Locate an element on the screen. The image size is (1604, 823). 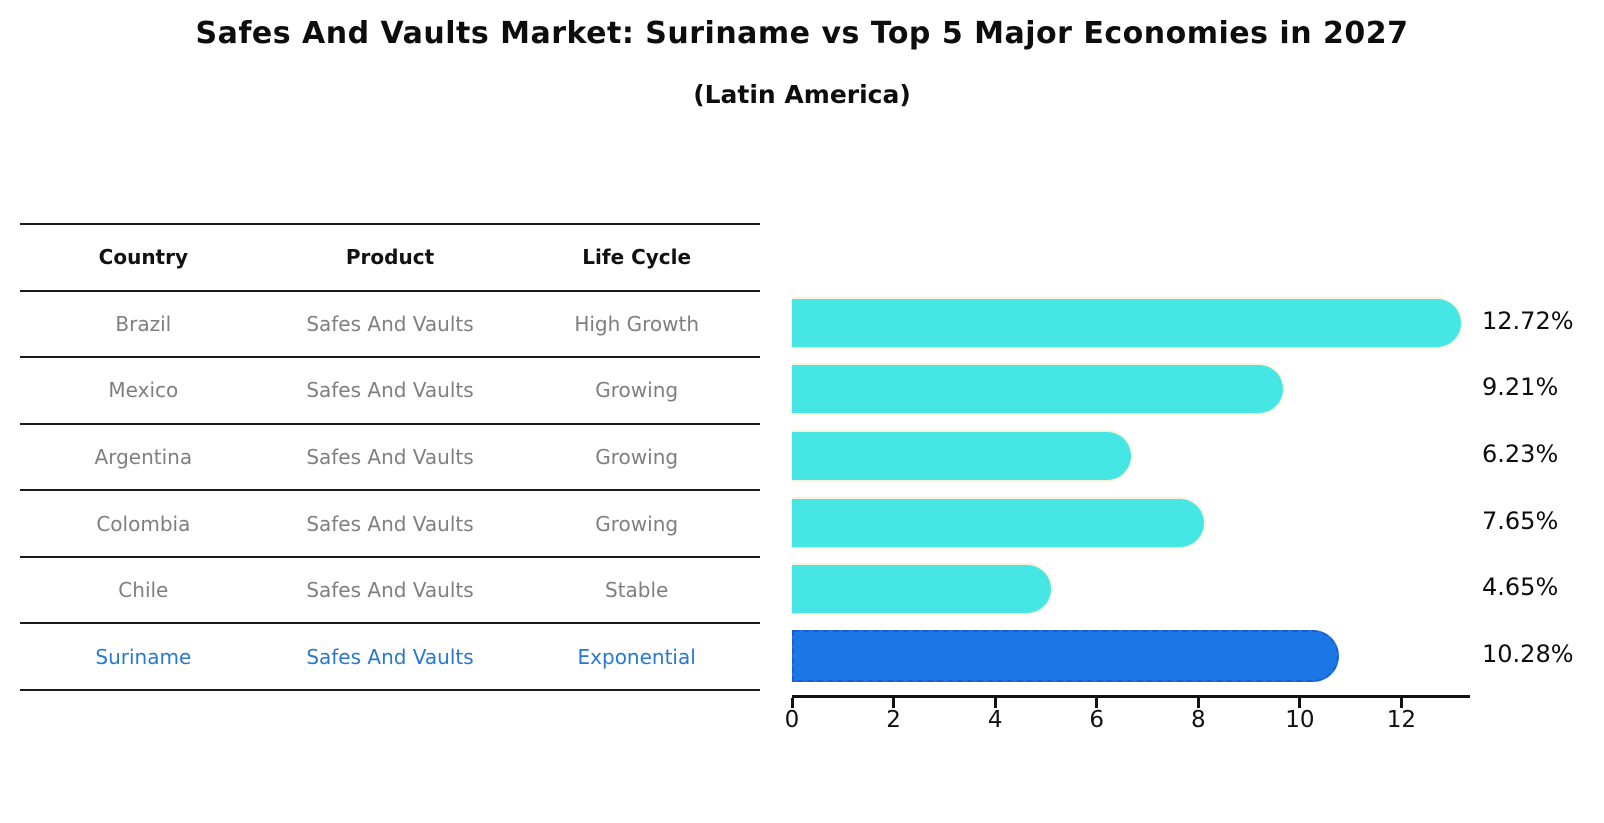
bar-chile is located at coordinates (923, 589).